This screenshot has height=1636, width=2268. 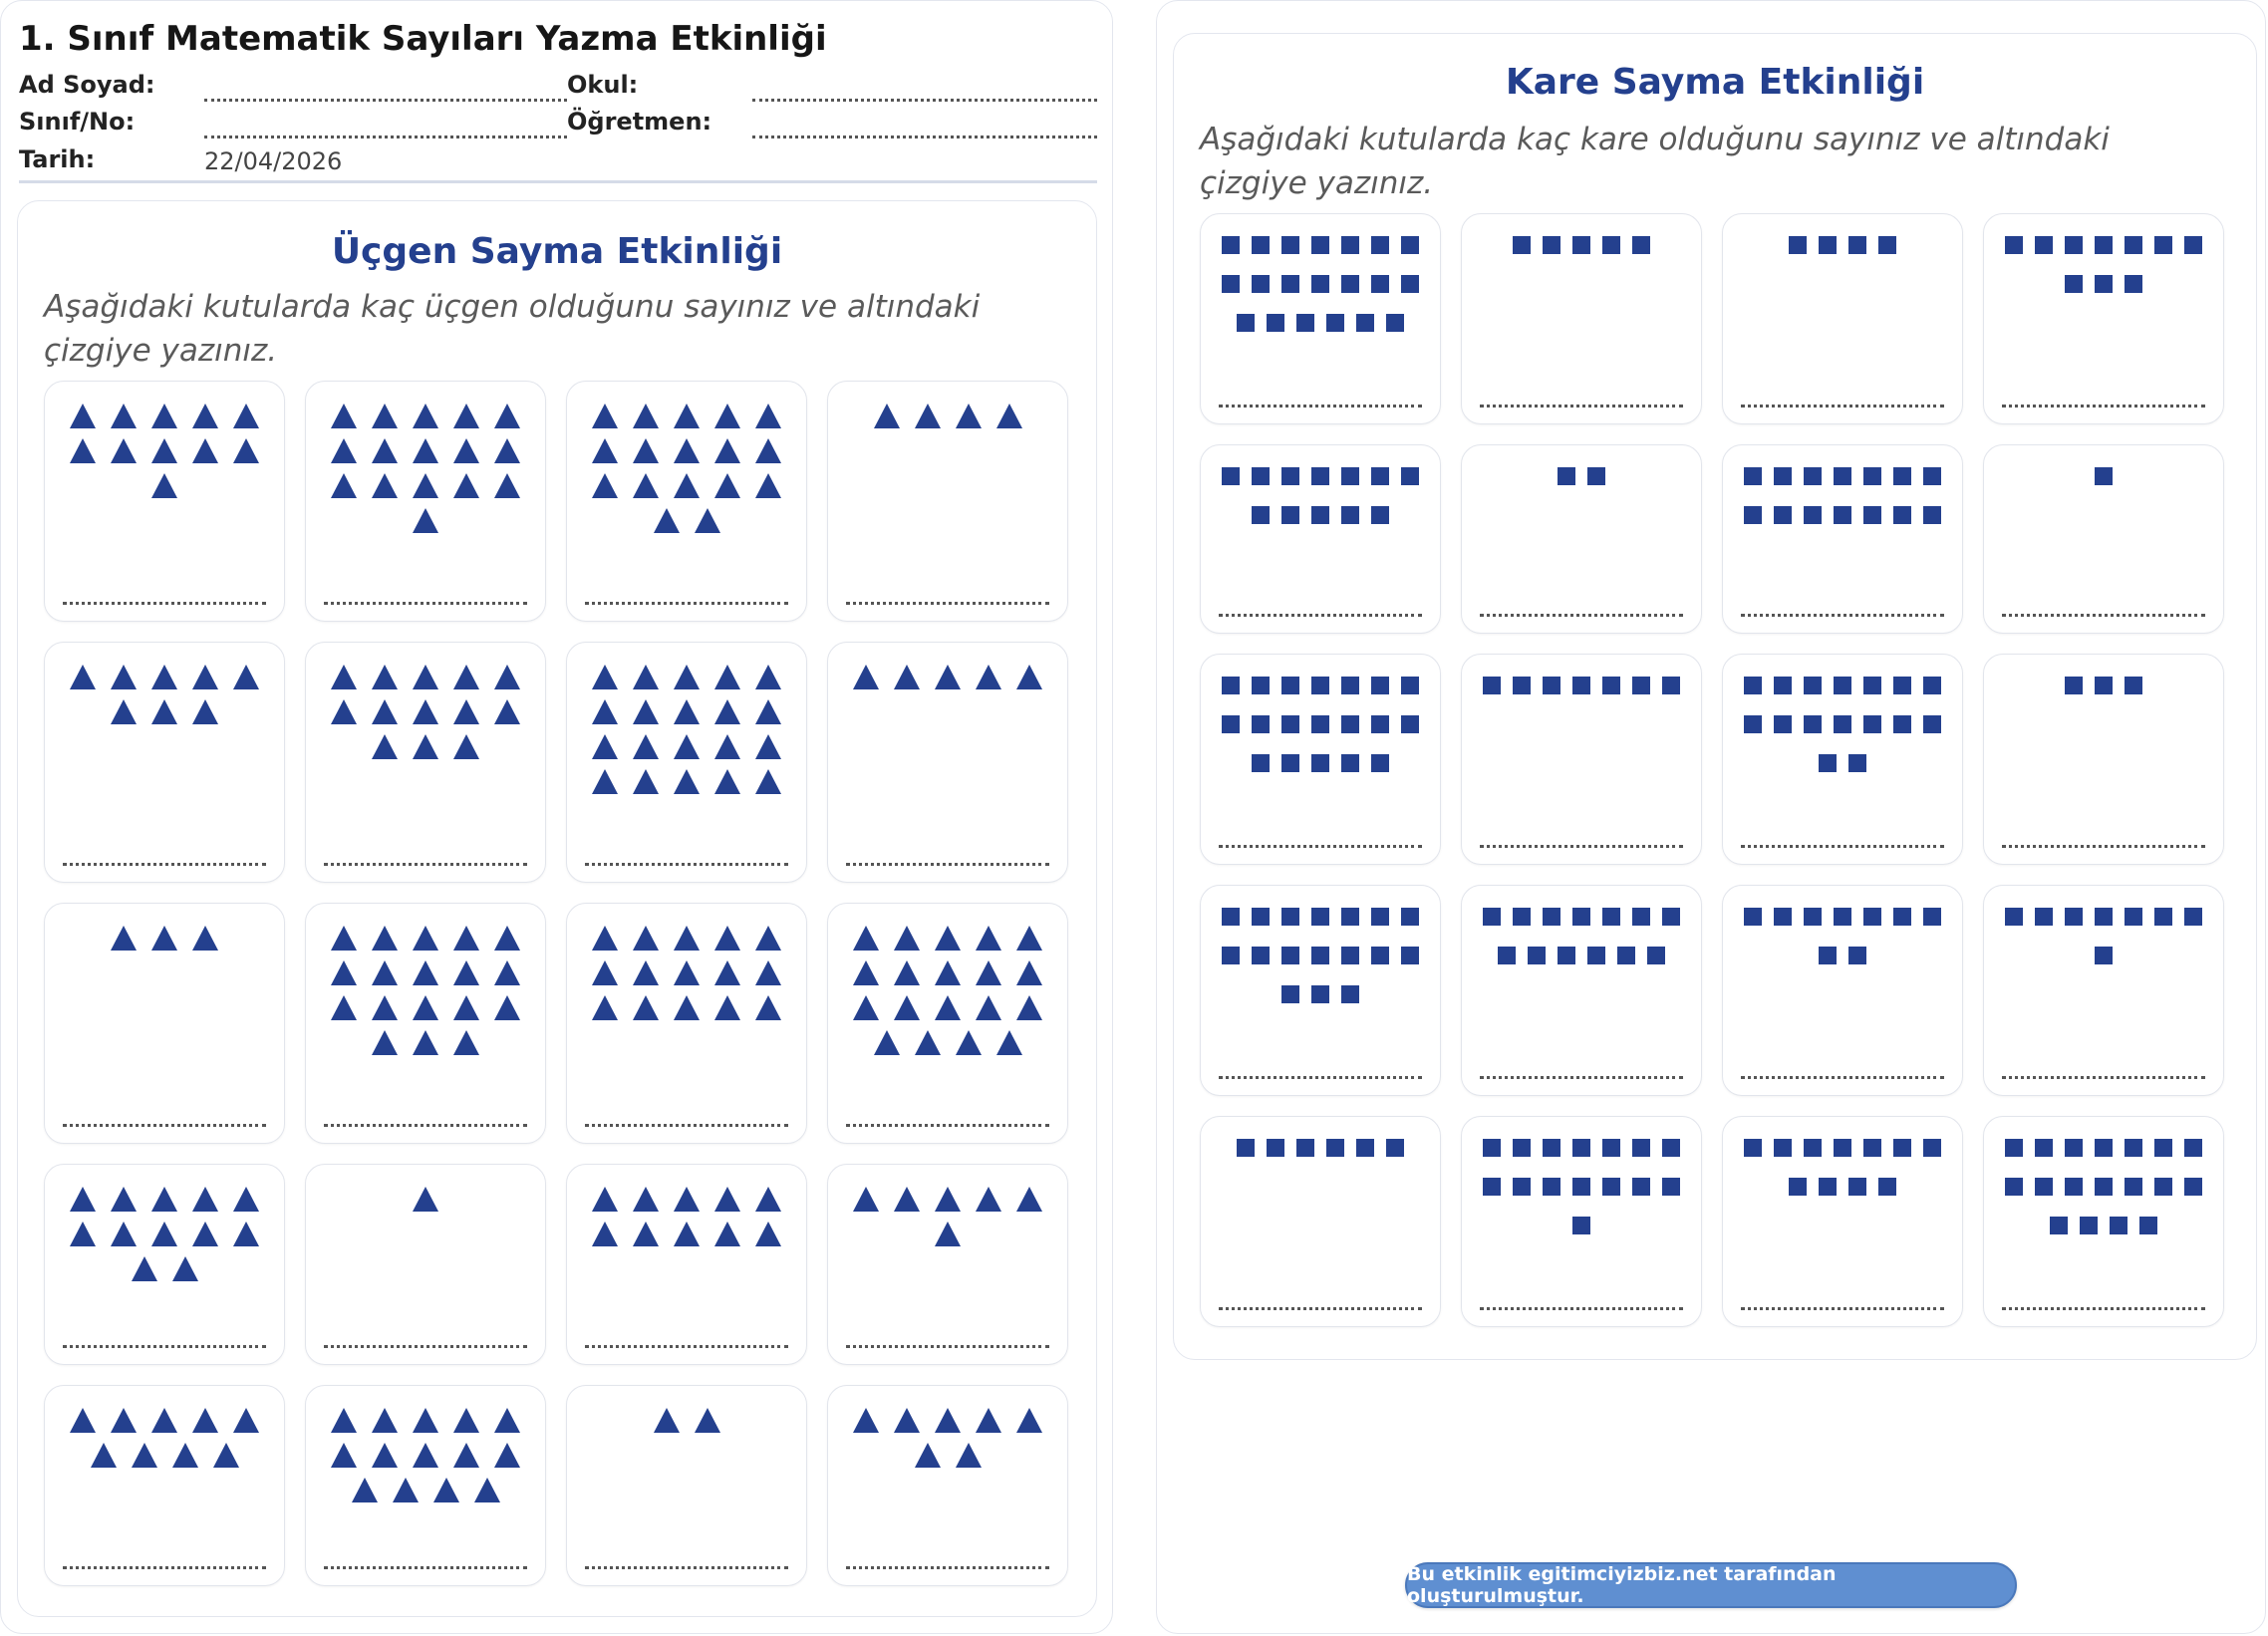 I want to click on triangle-row, so click(x=164, y=938).